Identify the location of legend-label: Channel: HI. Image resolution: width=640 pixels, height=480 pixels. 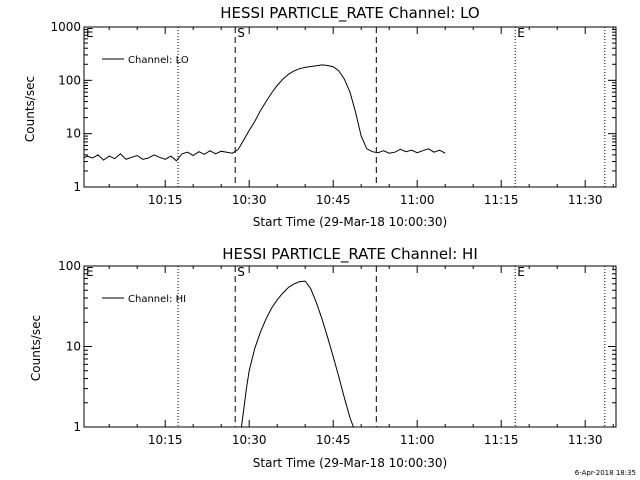
(157, 299).